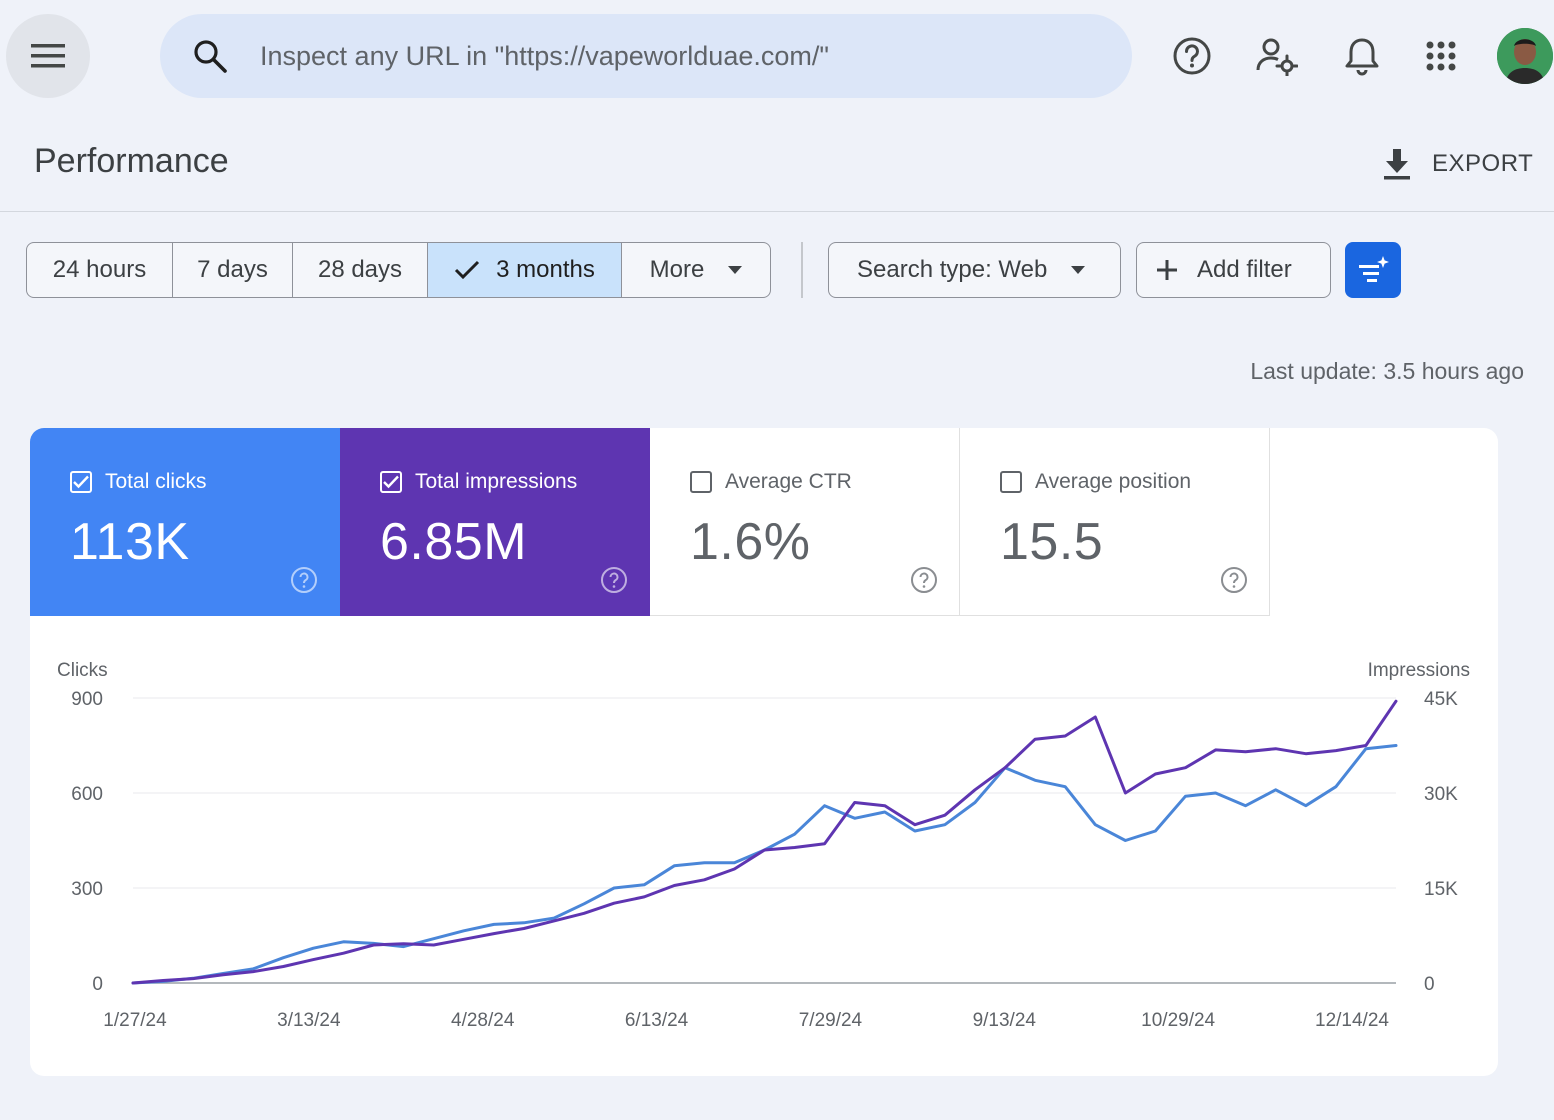 This screenshot has height=1120, width=1554. Describe the element at coordinates (1419, 670) in the screenshot. I see `y-right-axis-title: Impressions` at that location.